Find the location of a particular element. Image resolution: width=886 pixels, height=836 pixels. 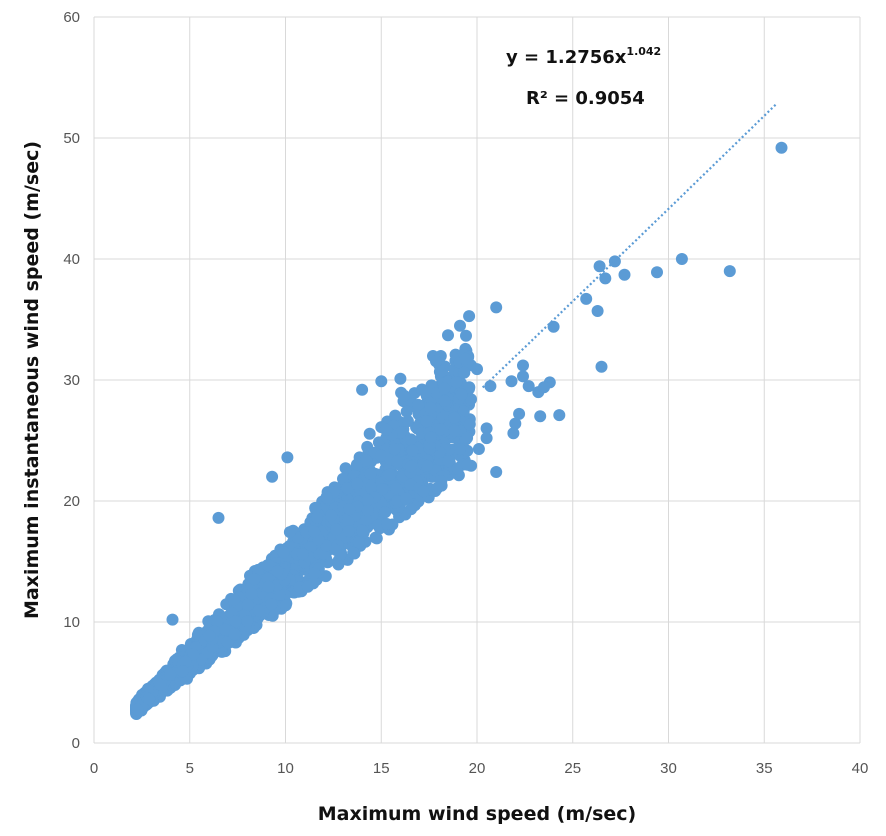

x-tick-label: 20 is located at coordinates (477, 768).